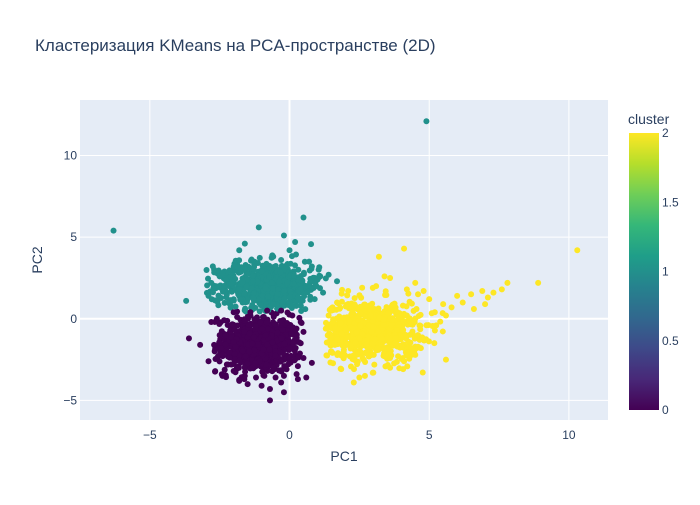 This screenshot has height=505, width=700. I want to click on colorbar-tick-label: 1, so click(665, 272).